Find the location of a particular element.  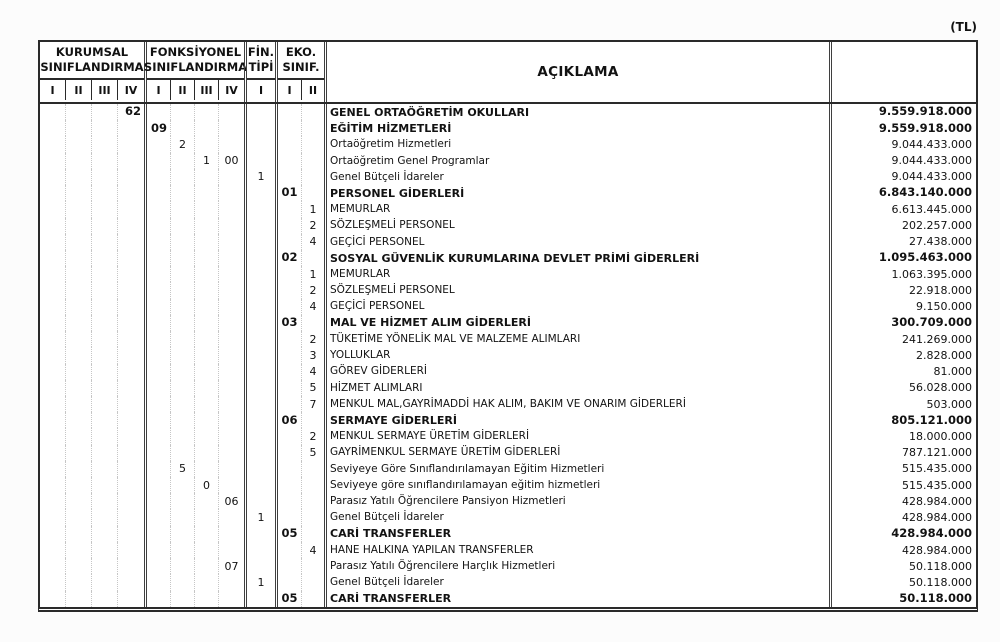

amount-cell: 9.150.000 is located at coordinates (944, 307).